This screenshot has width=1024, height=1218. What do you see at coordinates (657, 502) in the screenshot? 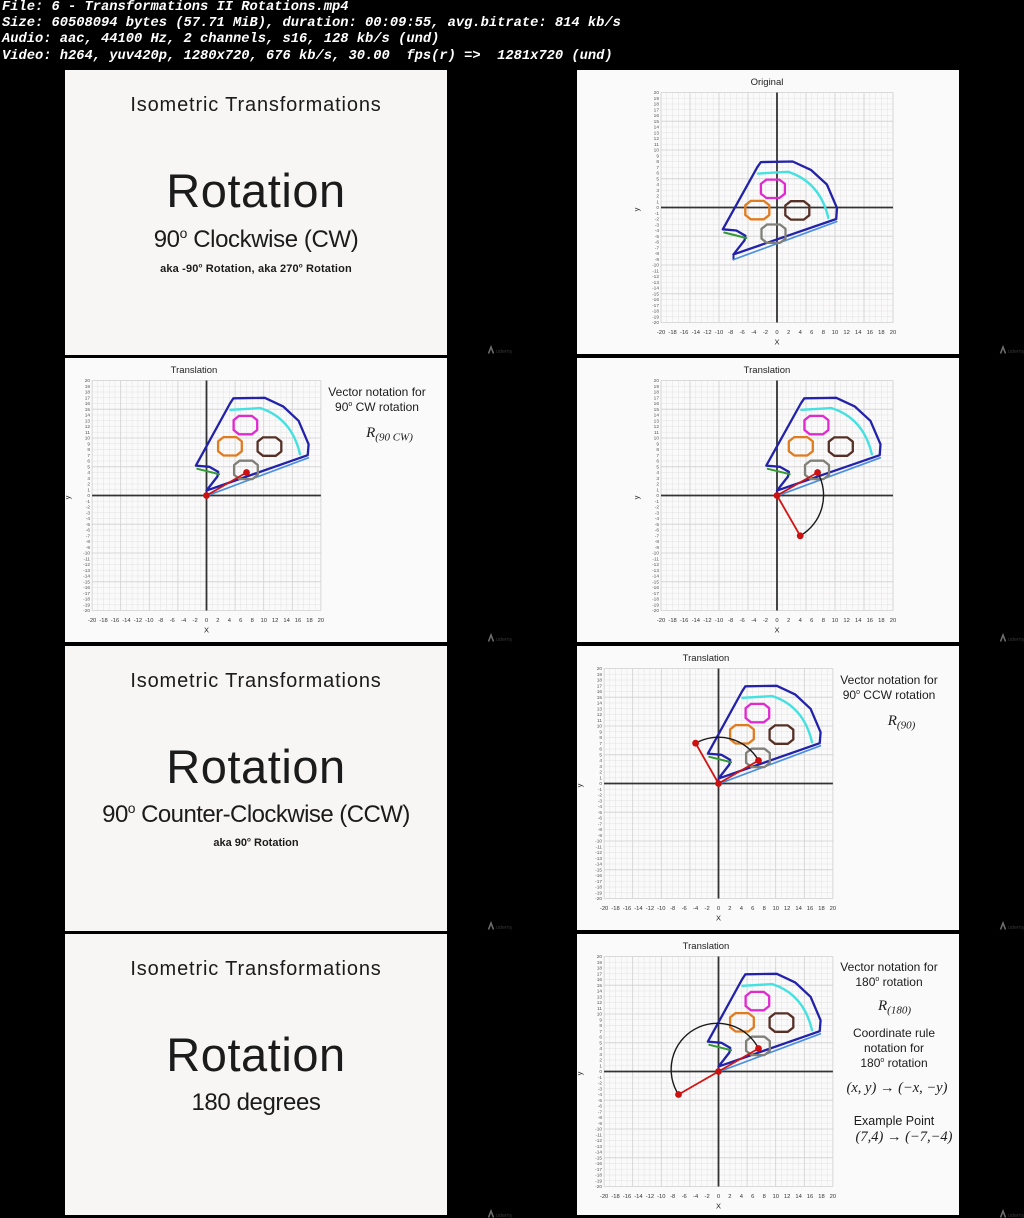
I see `svg-text: -1` at bounding box center [657, 502].